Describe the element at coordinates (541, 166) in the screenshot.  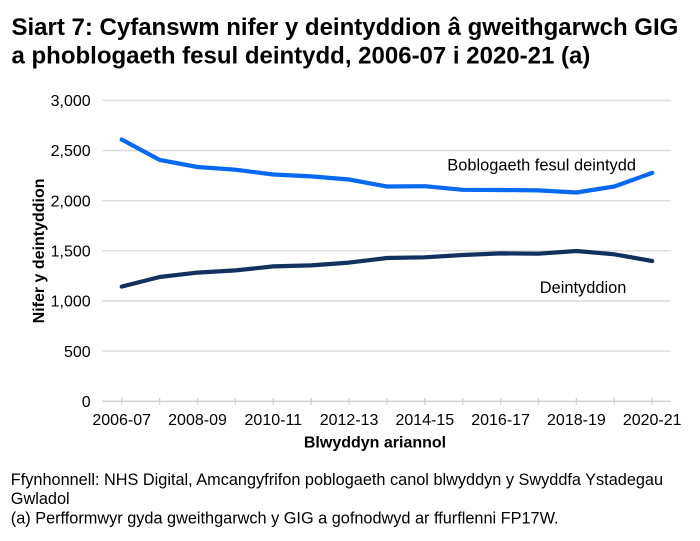
I see `svg-text: Boblogaeth fesul deintydd` at that location.